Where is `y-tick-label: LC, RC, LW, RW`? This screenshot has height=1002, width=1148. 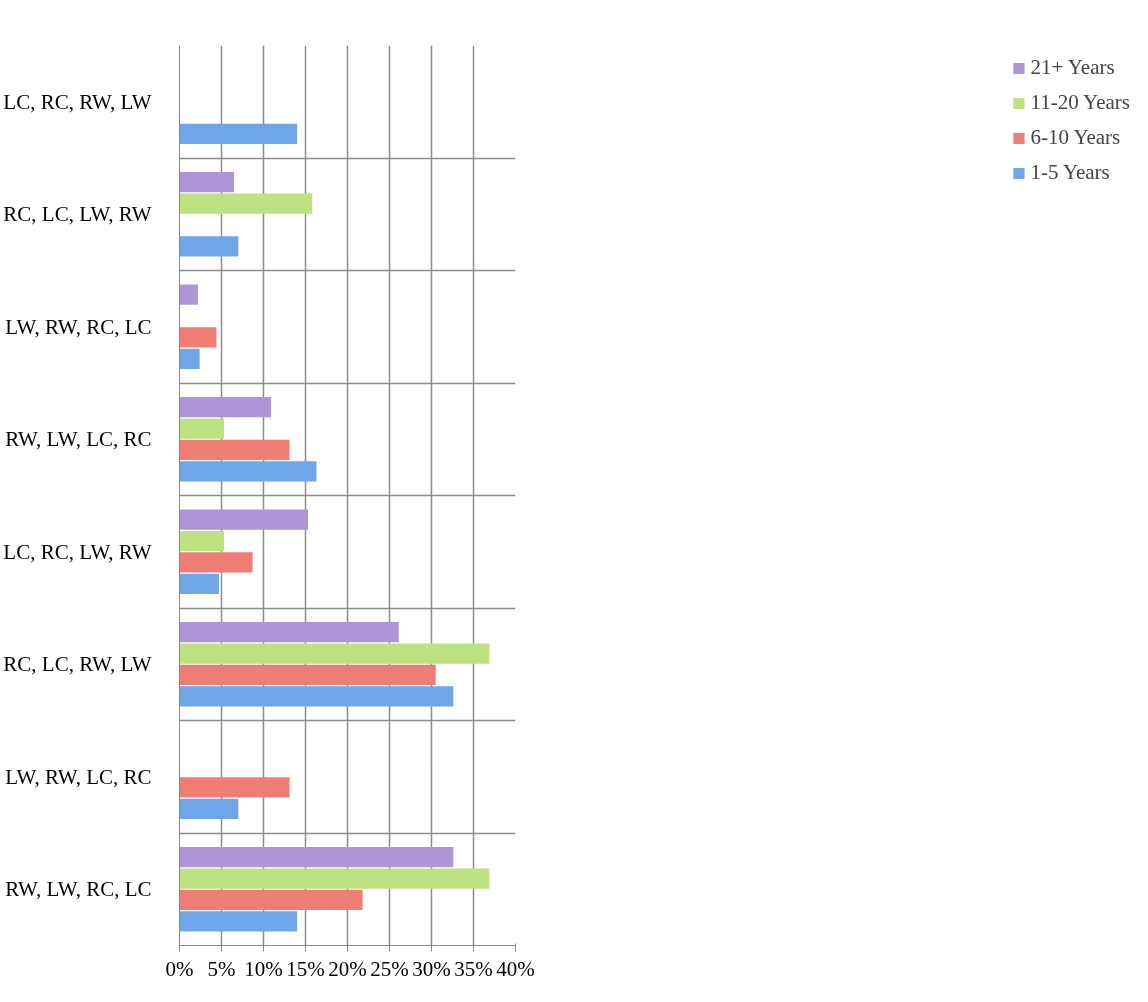
y-tick-label: LC, RC, LW, RW is located at coordinates (77, 551).